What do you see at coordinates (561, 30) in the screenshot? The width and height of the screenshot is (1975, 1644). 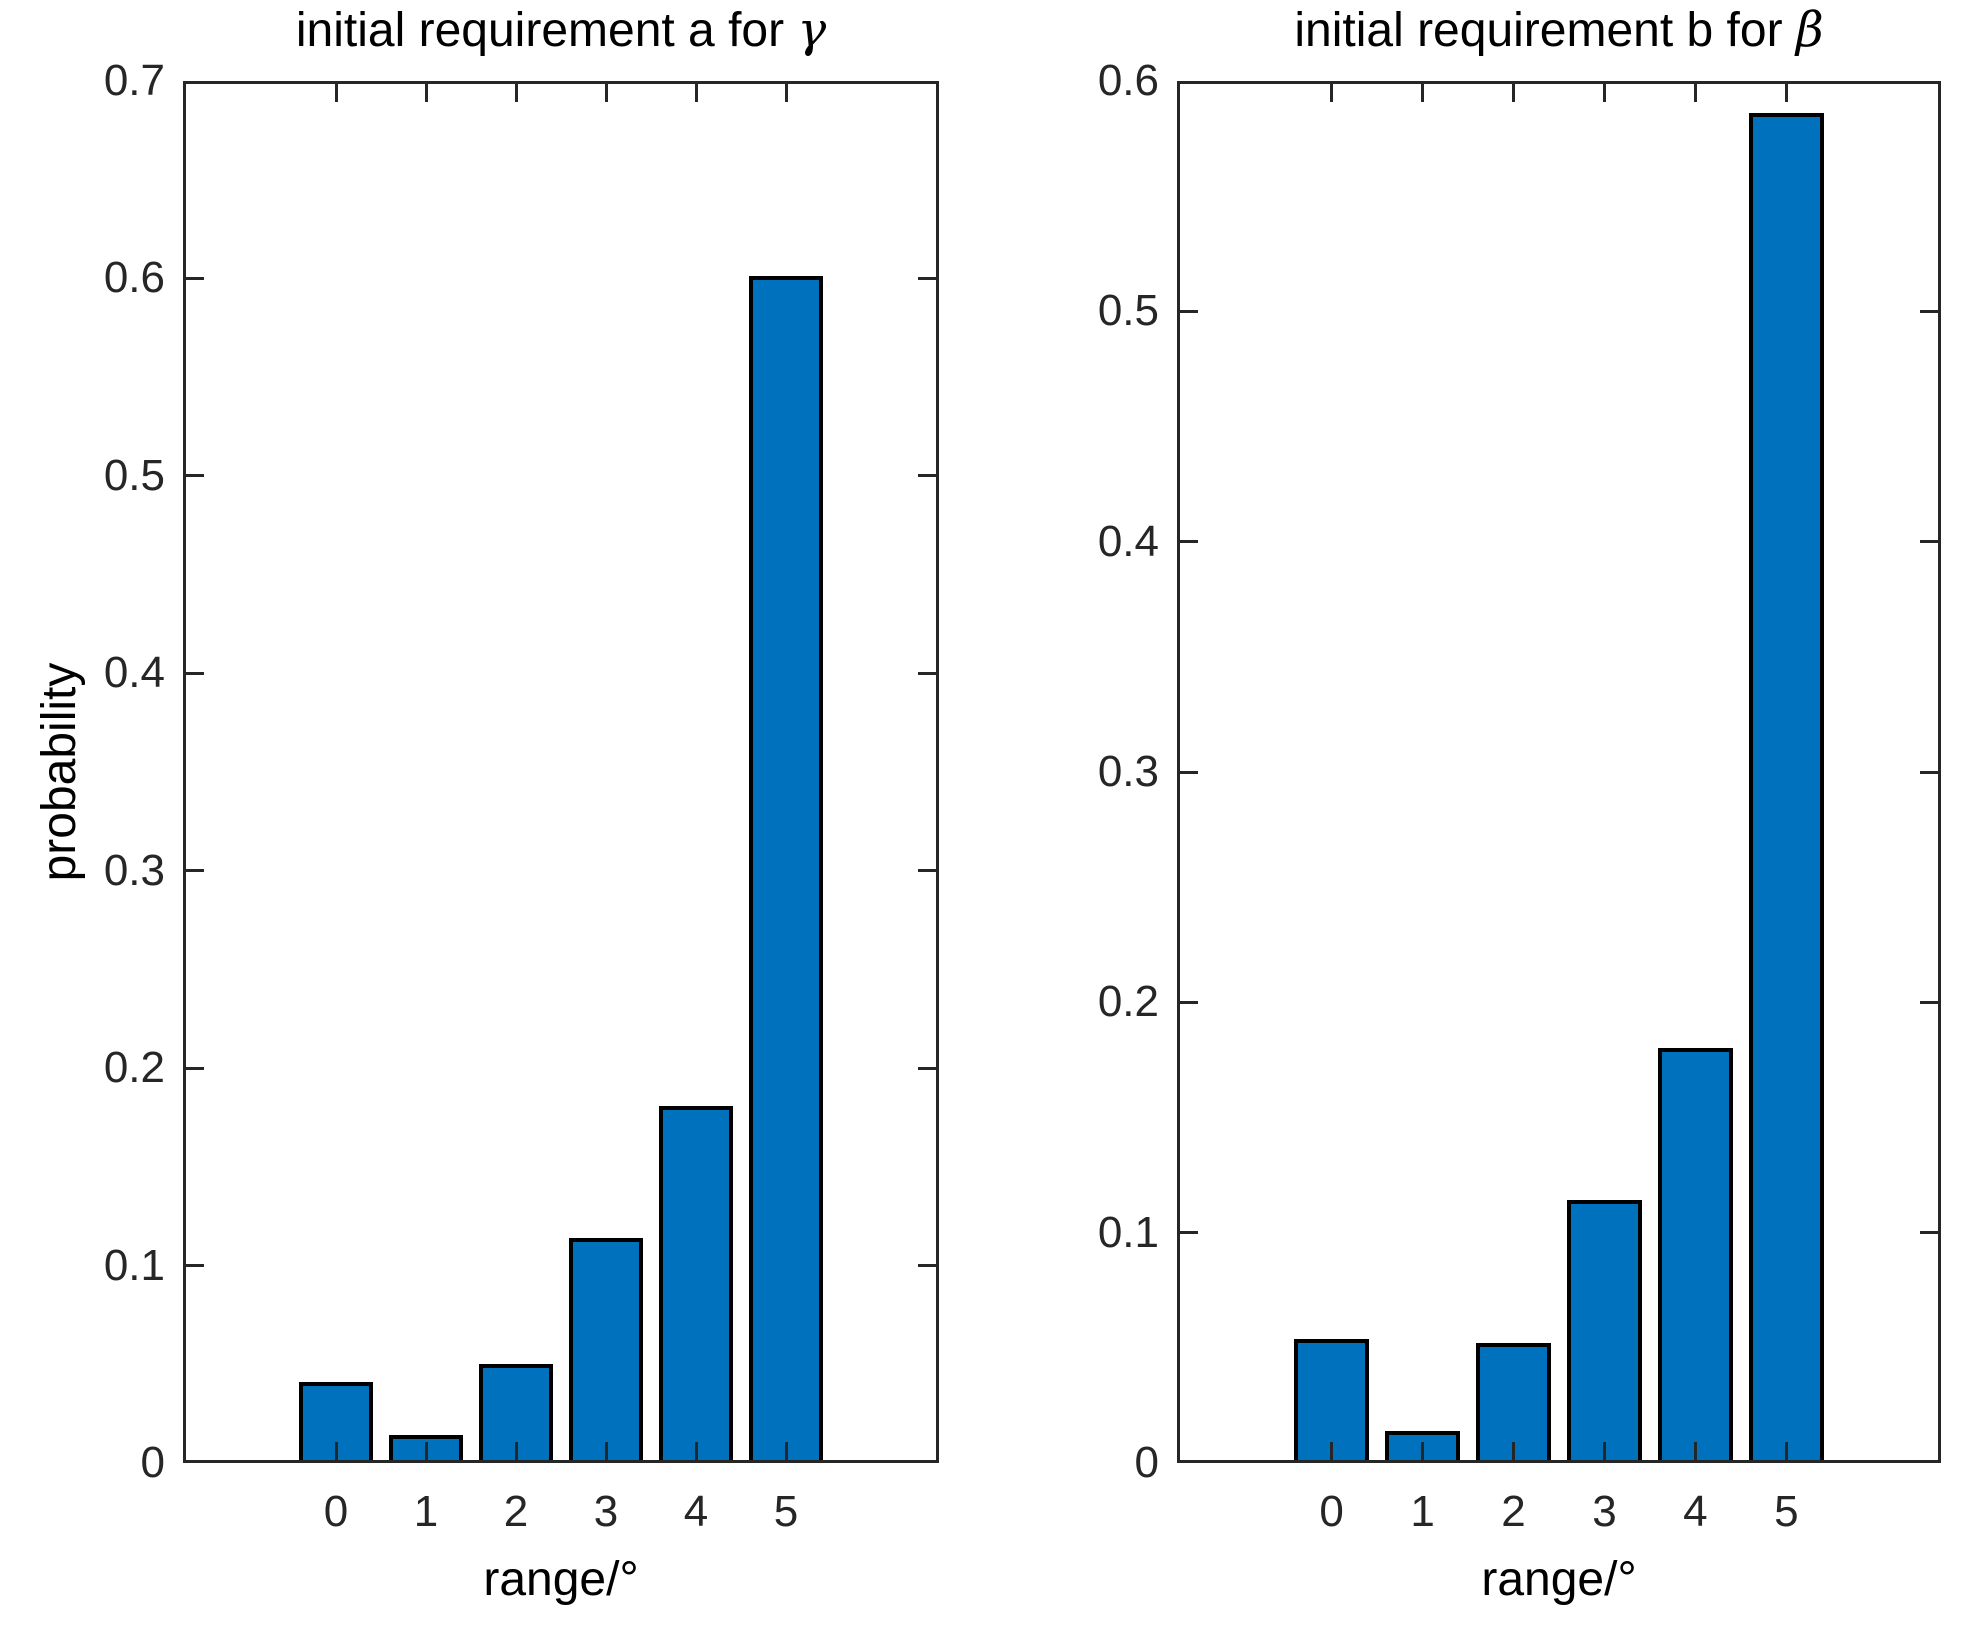 I see `plot-title: initial requirement a for γ` at bounding box center [561, 30].